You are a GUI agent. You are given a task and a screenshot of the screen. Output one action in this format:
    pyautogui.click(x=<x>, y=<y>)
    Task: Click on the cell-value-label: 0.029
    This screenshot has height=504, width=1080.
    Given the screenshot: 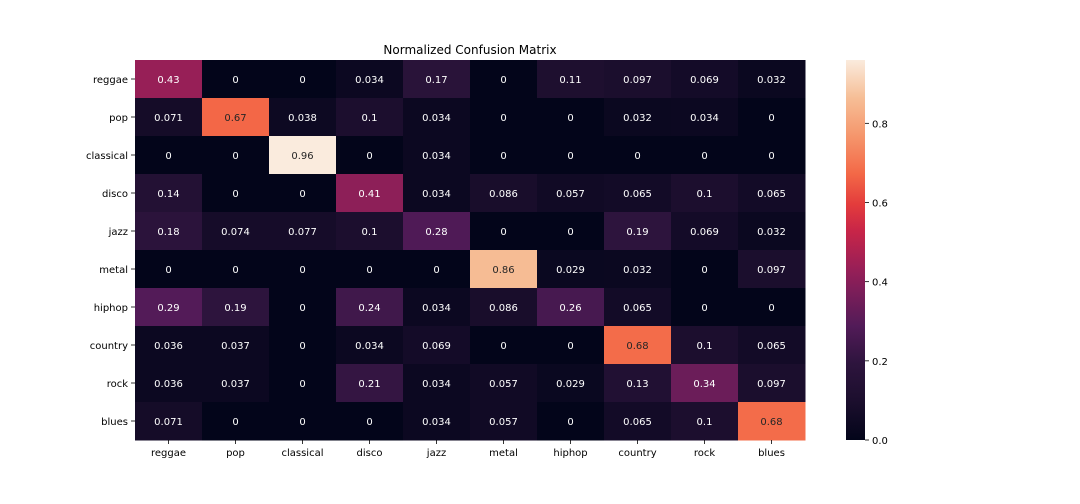 What is the action you would take?
    pyautogui.click(x=570, y=384)
    